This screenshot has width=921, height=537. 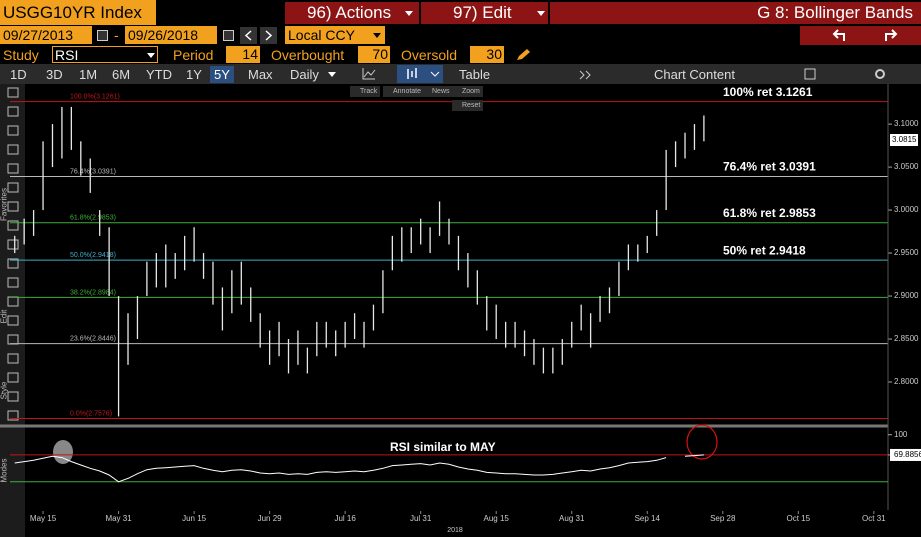 I want to click on y-tick-label: 3.0000, so click(x=906, y=209).